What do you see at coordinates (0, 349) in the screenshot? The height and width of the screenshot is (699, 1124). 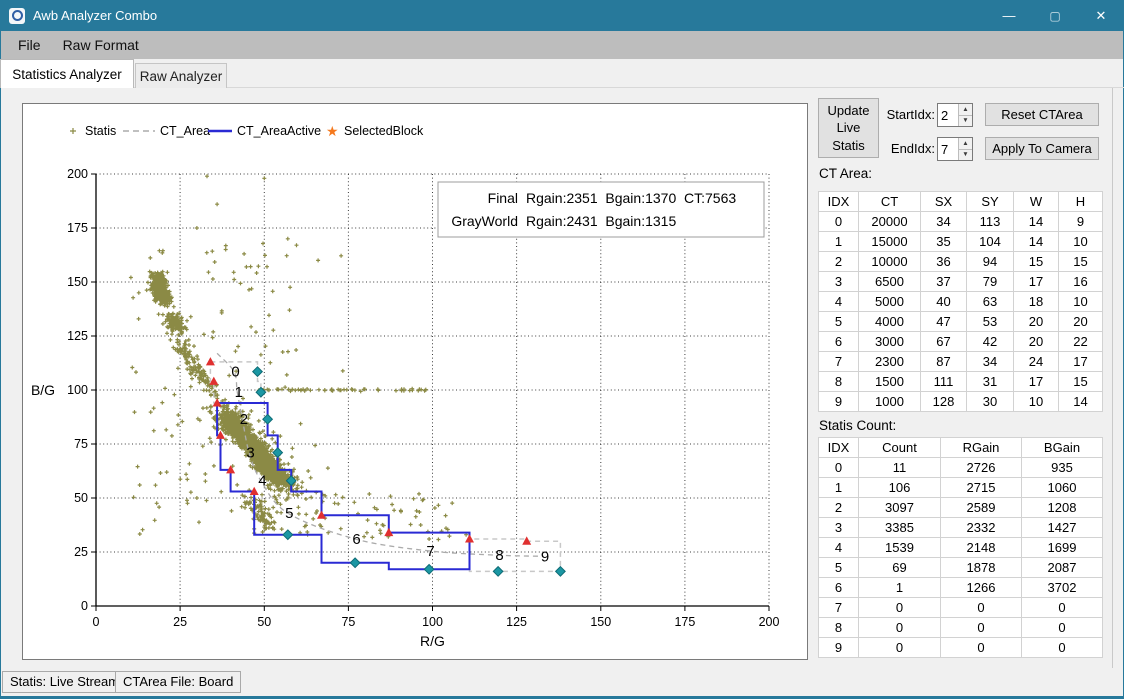 I see `window-left-border` at bounding box center [0, 349].